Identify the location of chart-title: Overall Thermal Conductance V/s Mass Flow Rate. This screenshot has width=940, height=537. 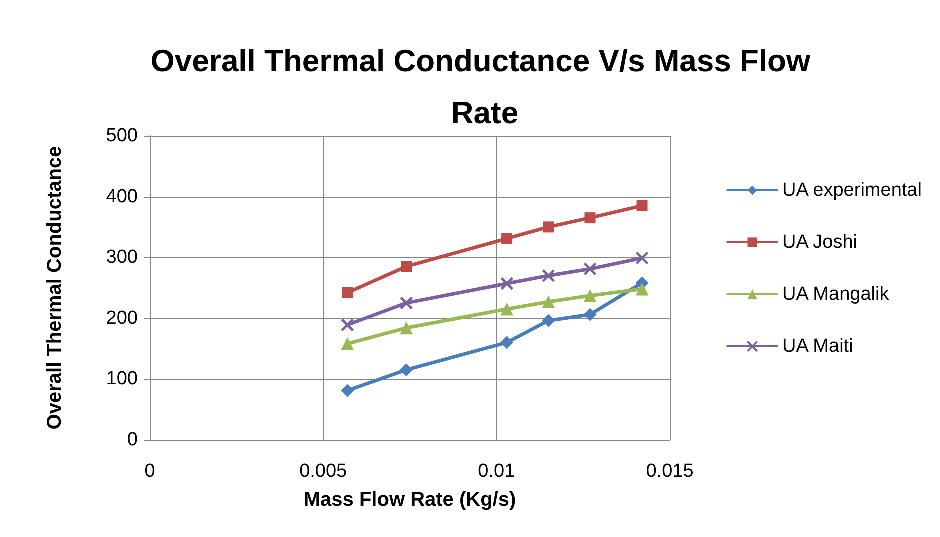
(485, 87).